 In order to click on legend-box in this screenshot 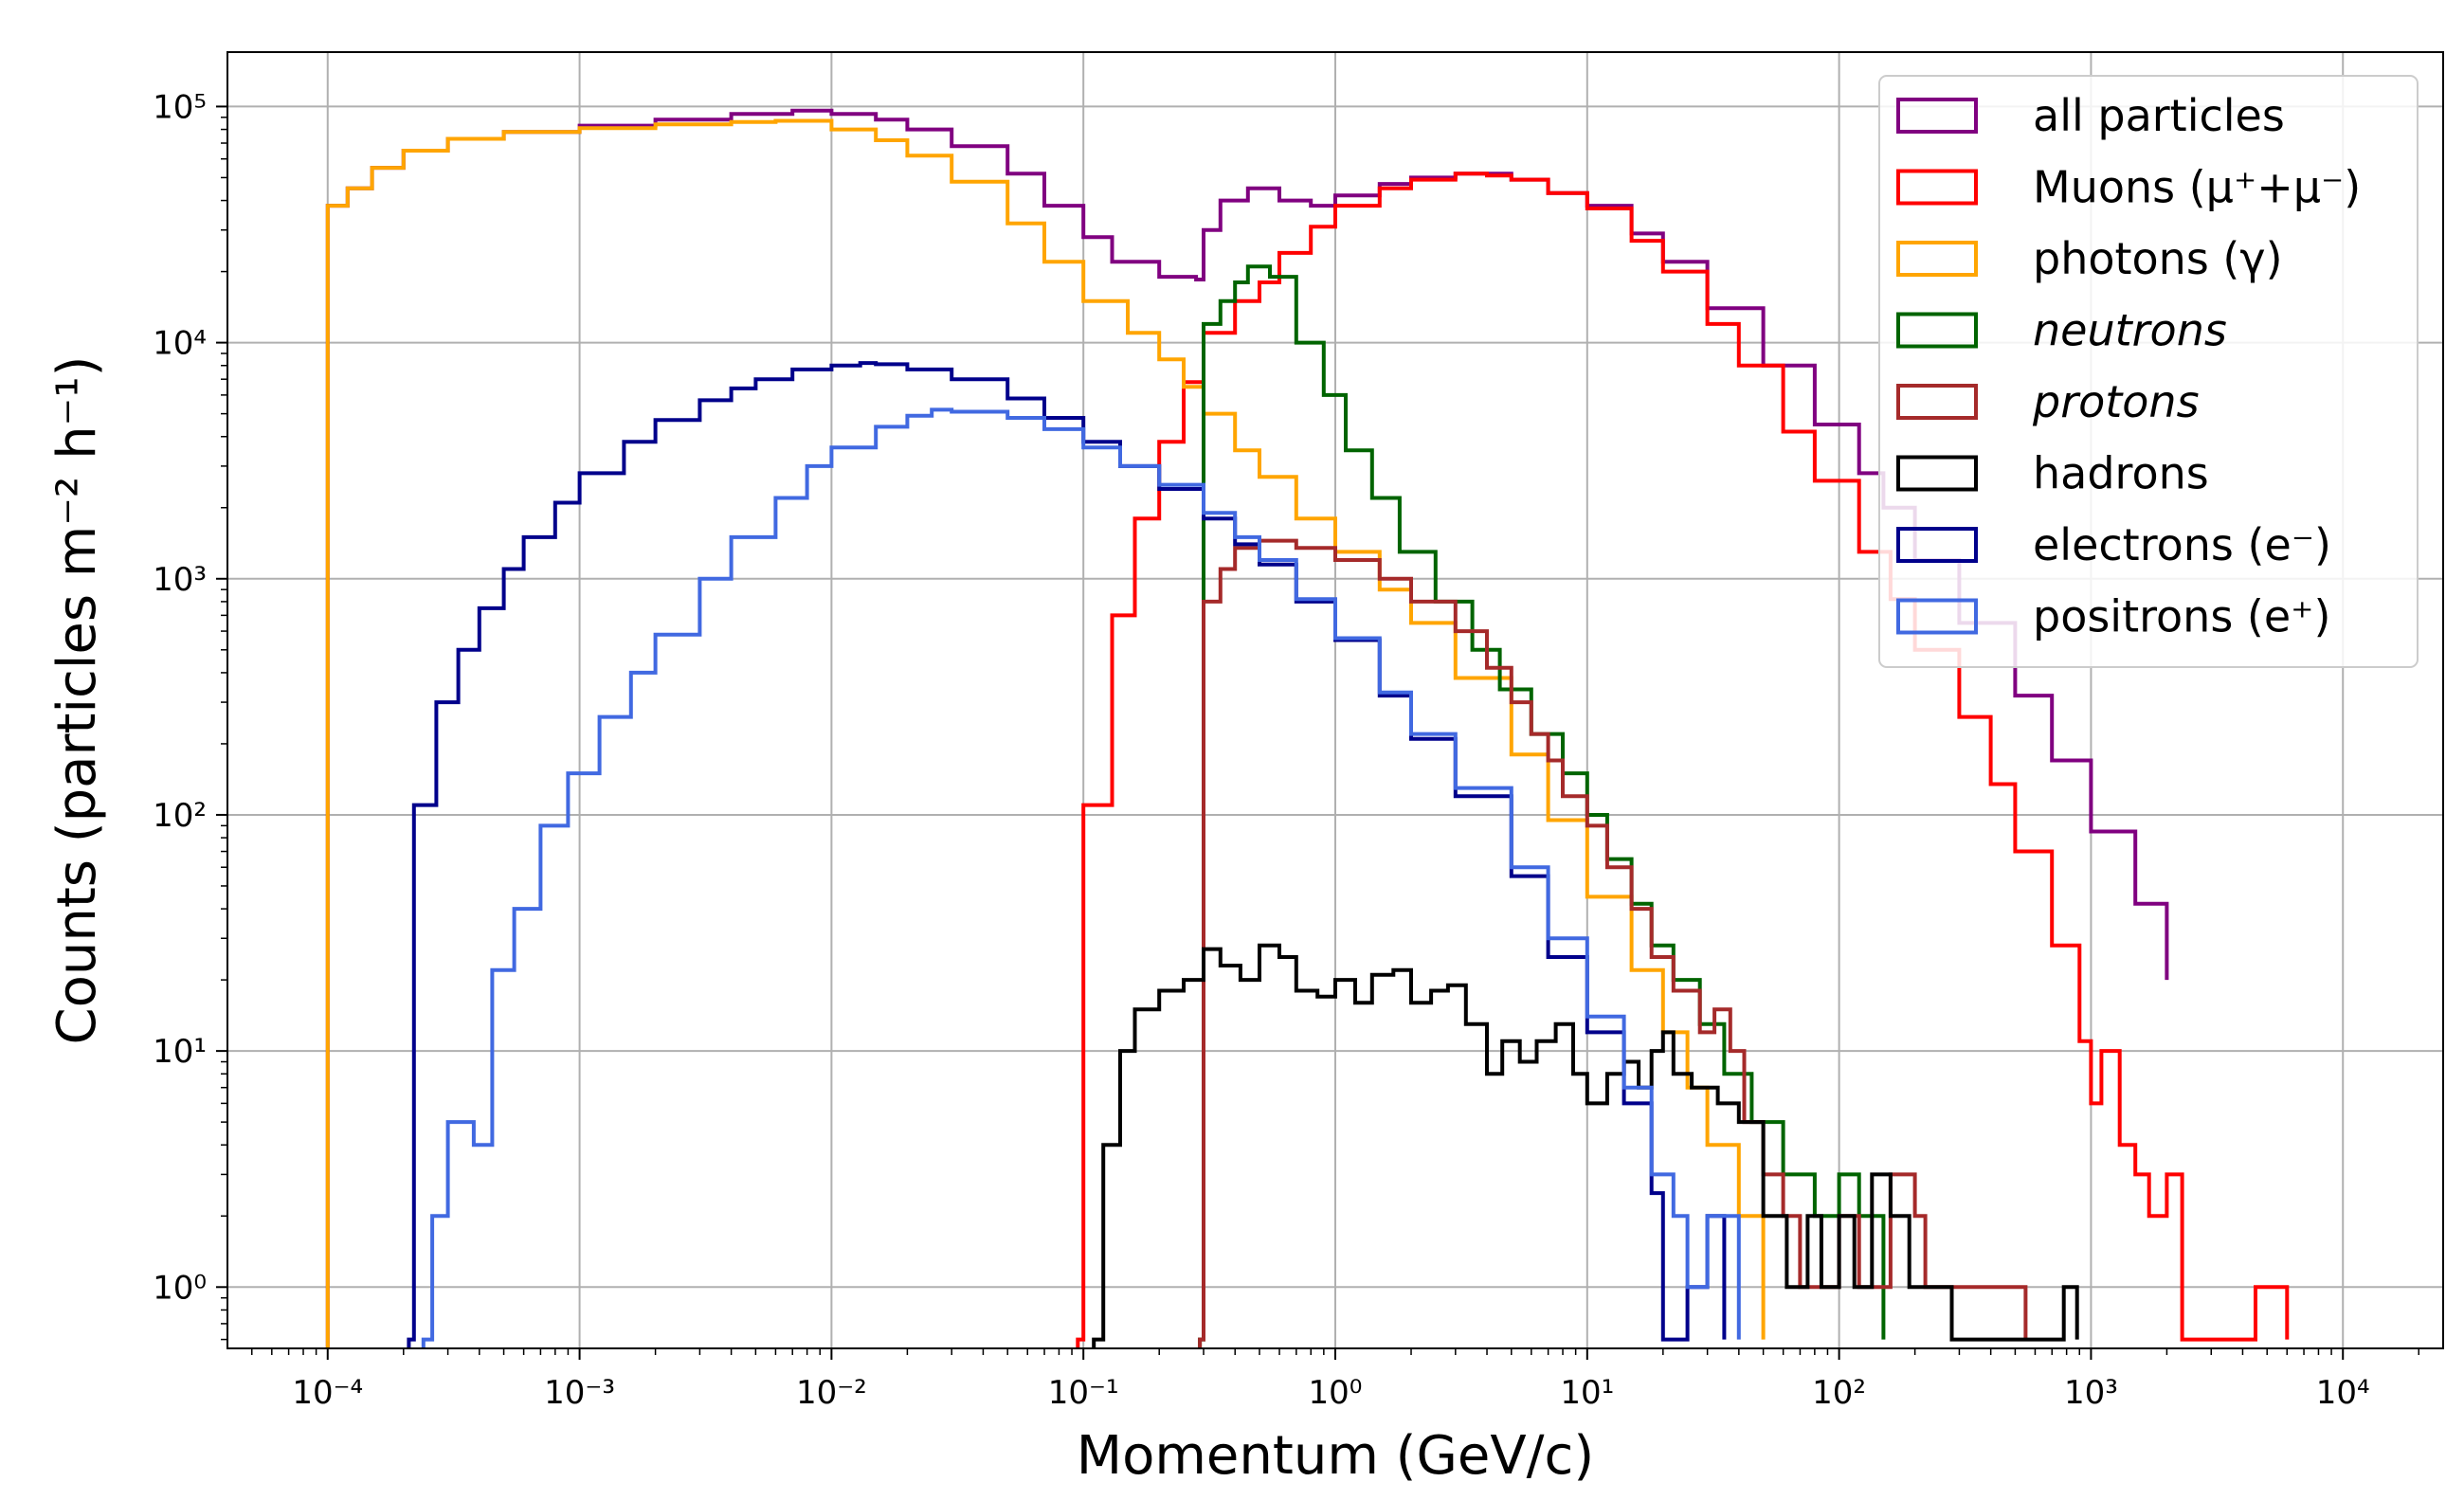, I will do `click(2148, 371)`.